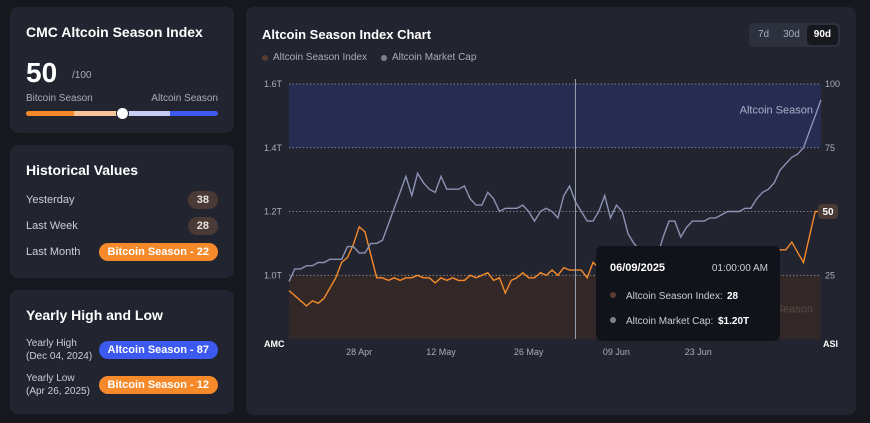 The width and height of the screenshot is (870, 423). I want to click on right-axis-tick: 25, so click(830, 275).